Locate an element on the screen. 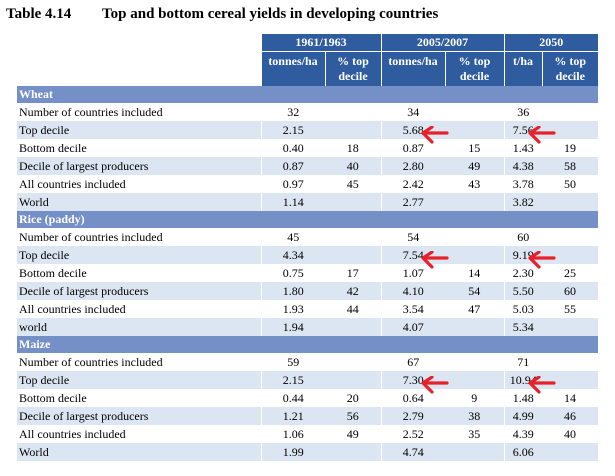 This screenshot has height=476, width=615. table-cell: 1.94 is located at coordinates (292, 327).